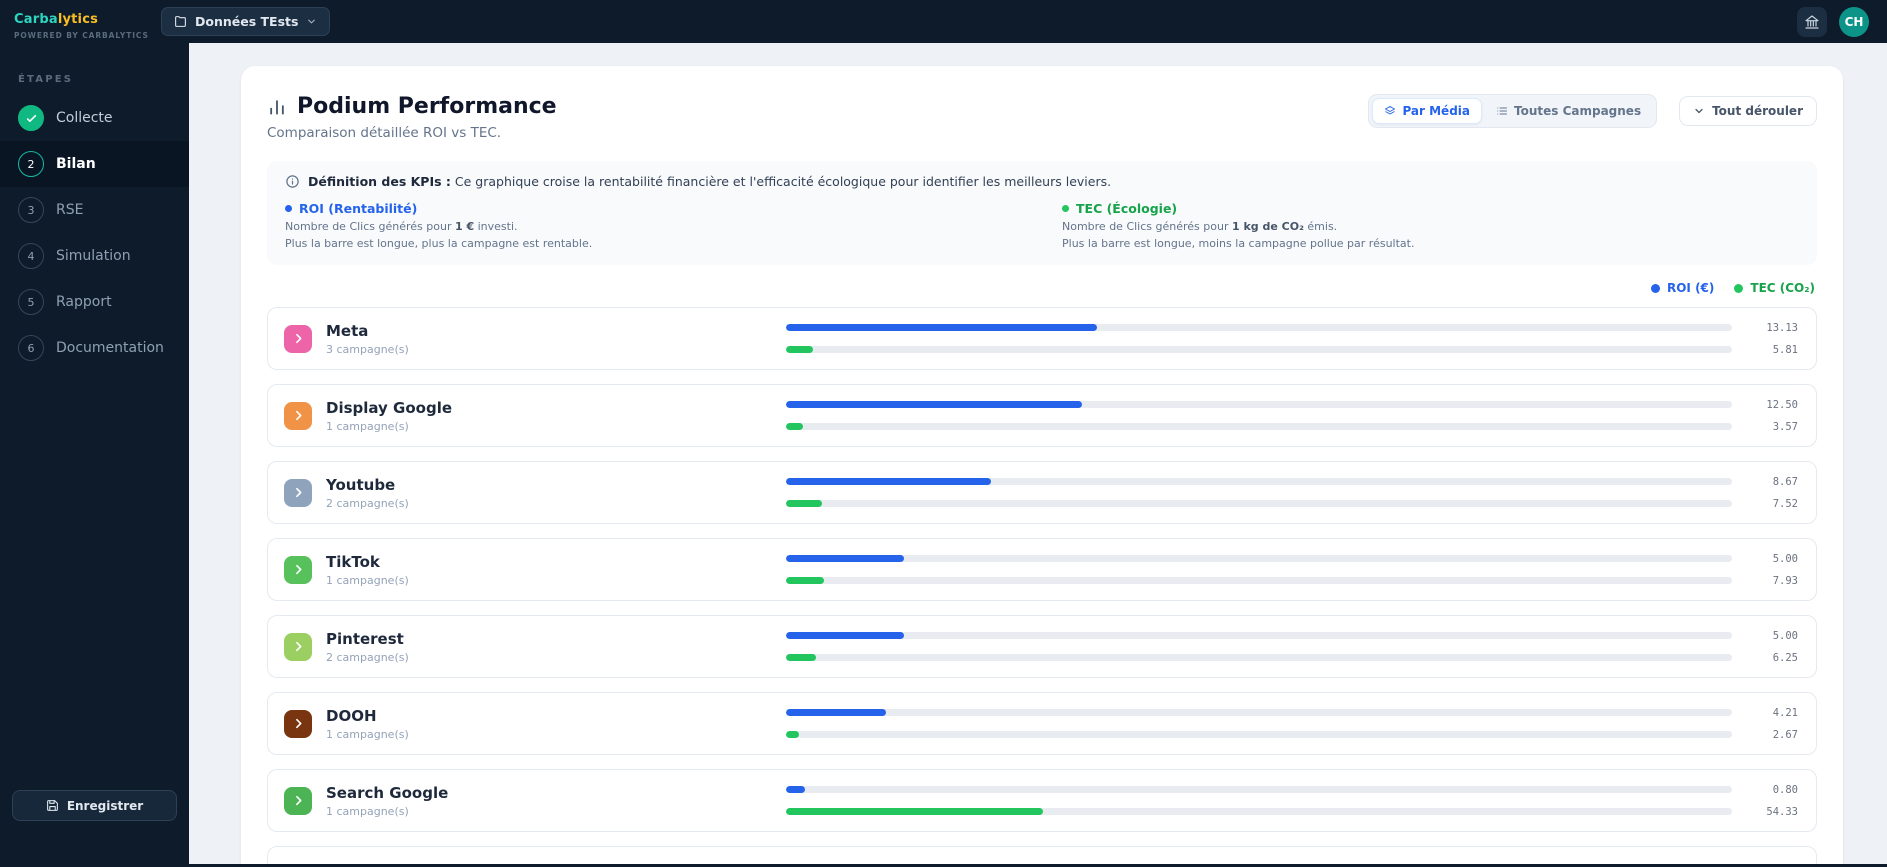 This screenshot has height=867, width=1887. I want to click on save-button: Enregistrer, so click(94, 805).